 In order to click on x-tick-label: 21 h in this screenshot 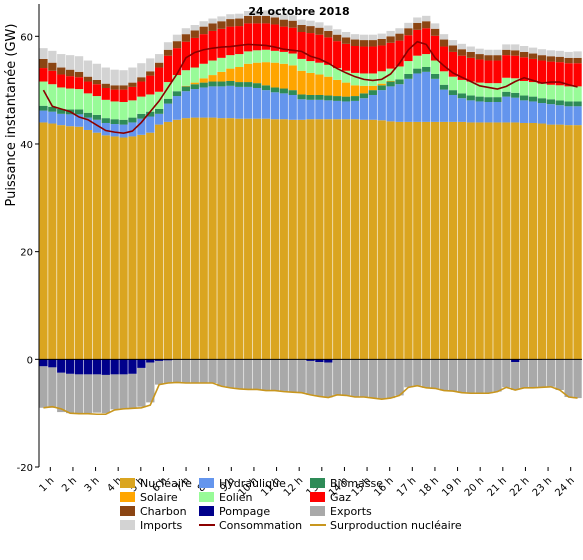, I will do `click(497, 487)`.